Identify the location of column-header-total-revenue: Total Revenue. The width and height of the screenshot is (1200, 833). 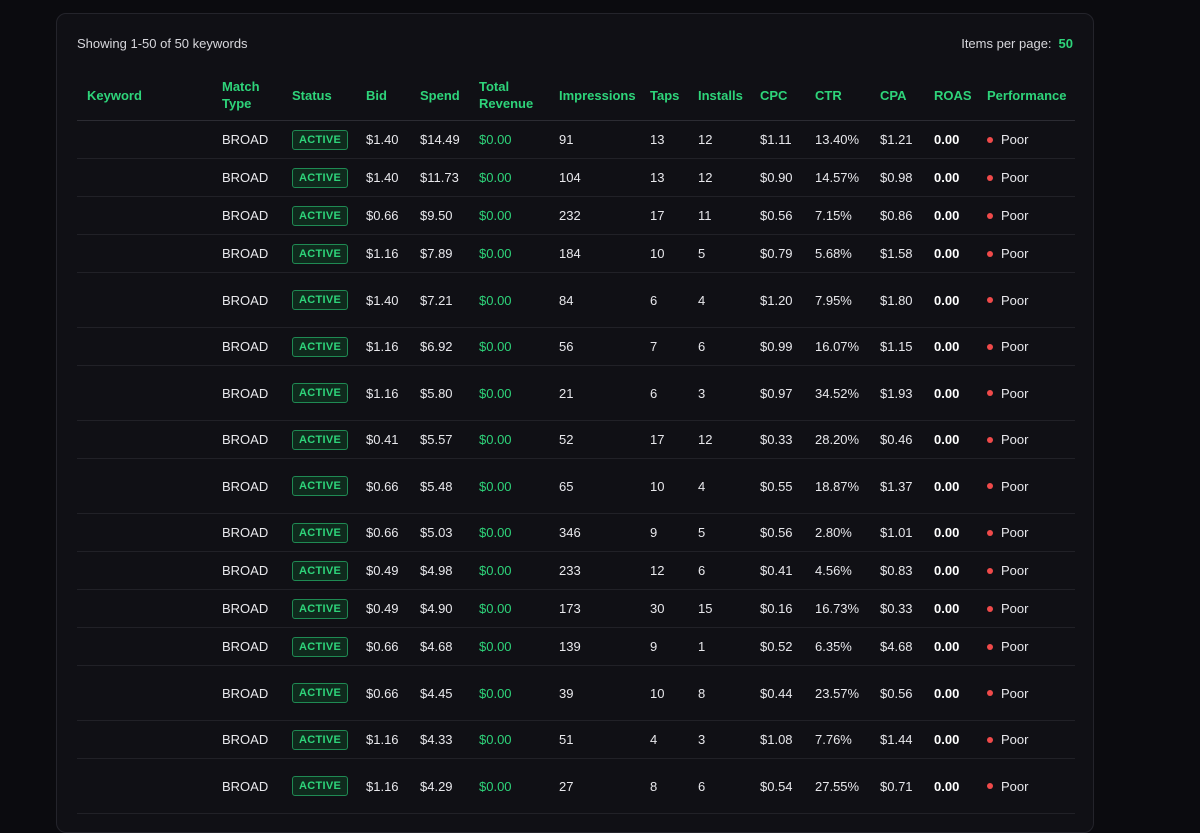
(509, 95).